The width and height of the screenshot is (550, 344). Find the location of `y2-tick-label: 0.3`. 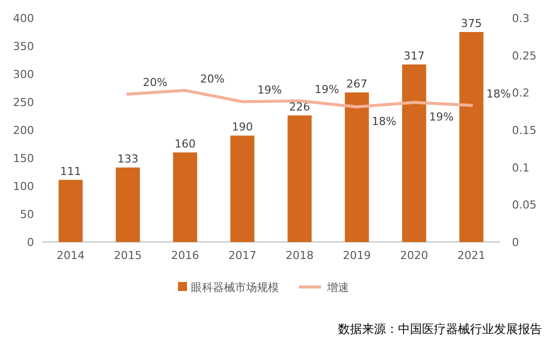

y2-tick-label: 0.3 is located at coordinates (521, 18).